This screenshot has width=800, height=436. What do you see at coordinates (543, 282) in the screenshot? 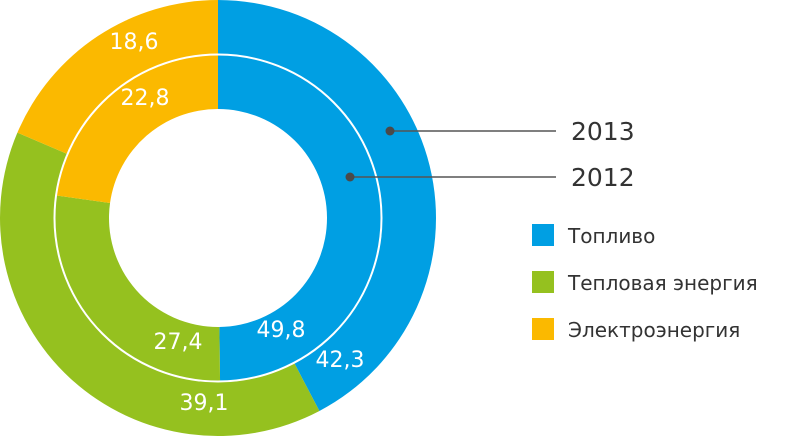
I see `legend-swatch-heat` at bounding box center [543, 282].